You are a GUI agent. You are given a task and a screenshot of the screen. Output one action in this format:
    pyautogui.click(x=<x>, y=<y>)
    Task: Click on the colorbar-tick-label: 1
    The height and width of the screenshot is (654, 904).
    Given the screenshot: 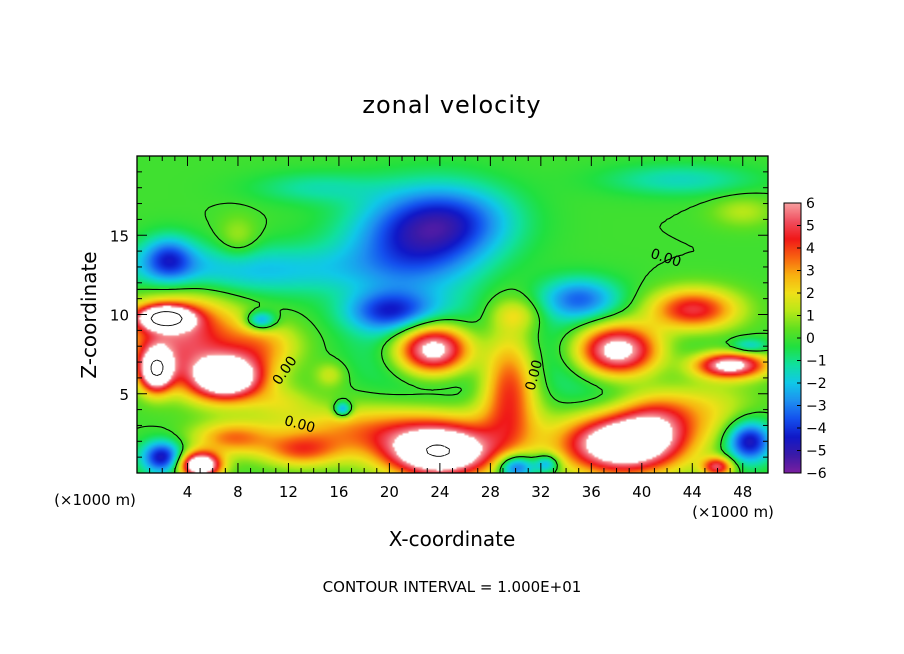 What is the action you would take?
    pyautogui.click(x=810, y=317)
    